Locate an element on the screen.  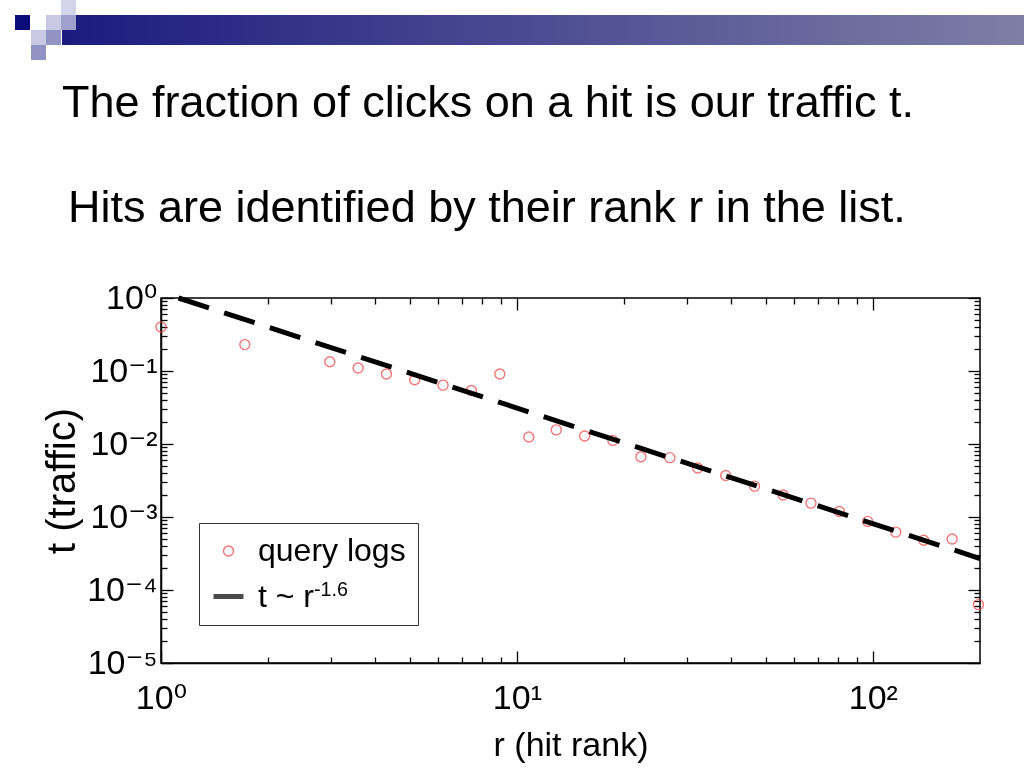
x-tick-label: 10¹ is located at coordinates (517, 696).